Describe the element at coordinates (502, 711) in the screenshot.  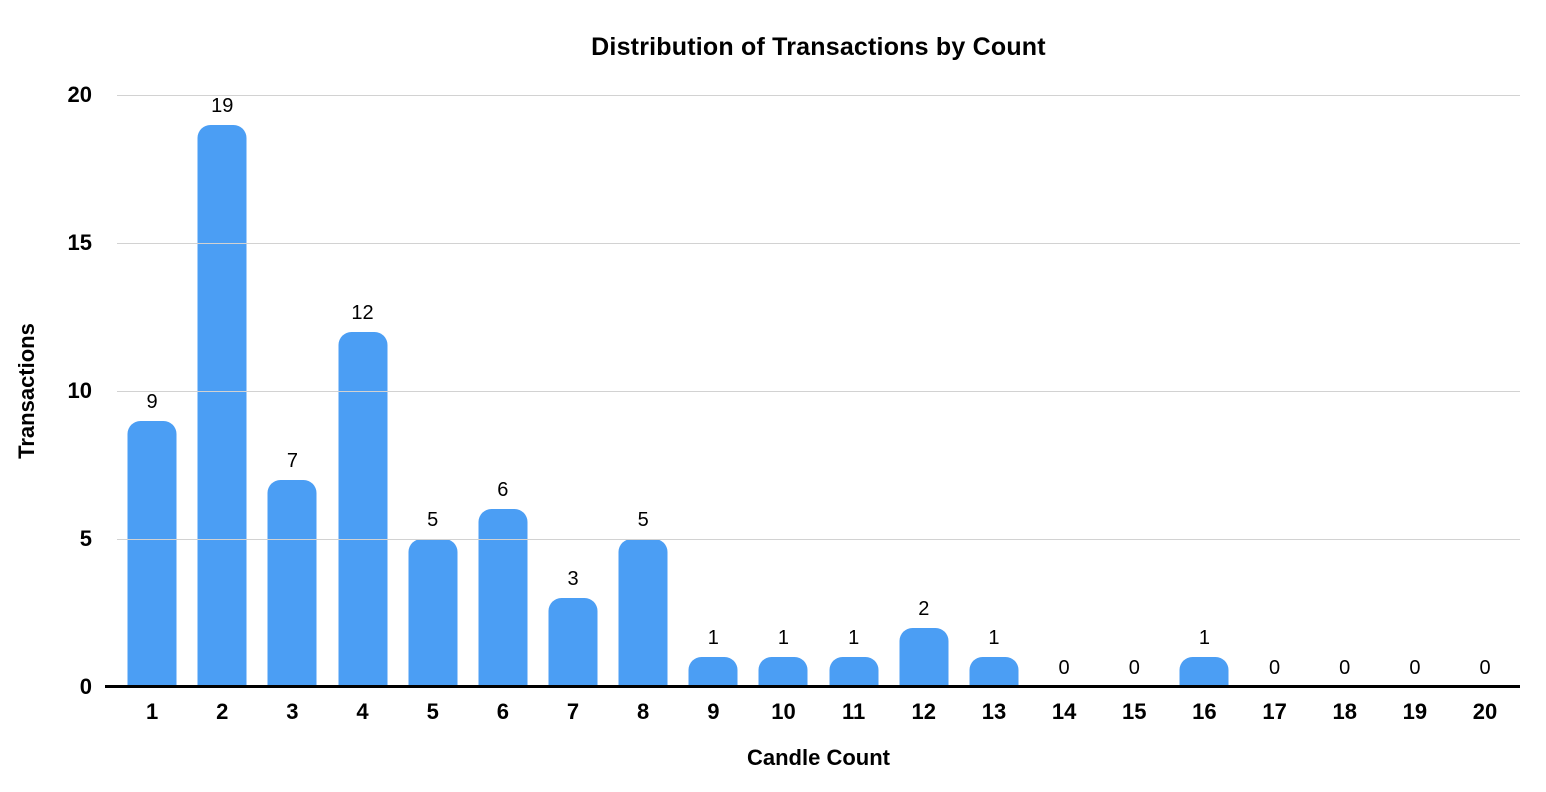
I see `x-tick-label: 6` at that location.